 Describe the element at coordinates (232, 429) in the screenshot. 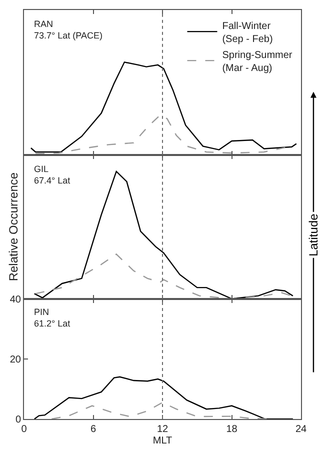

I see `x-tick-label: 18` at that location.